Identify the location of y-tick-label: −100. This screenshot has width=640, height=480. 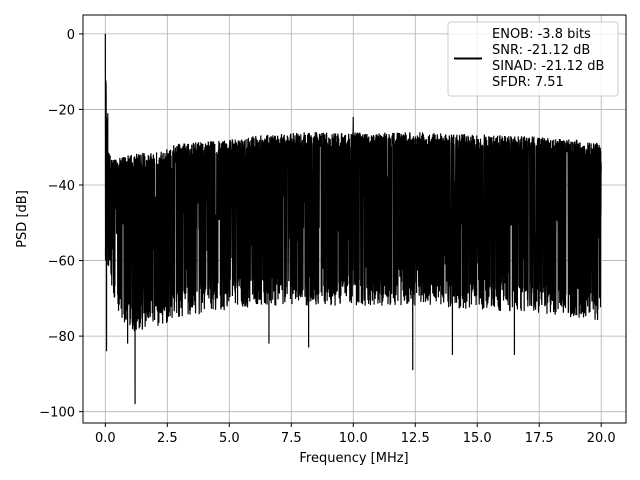
(57, 413).